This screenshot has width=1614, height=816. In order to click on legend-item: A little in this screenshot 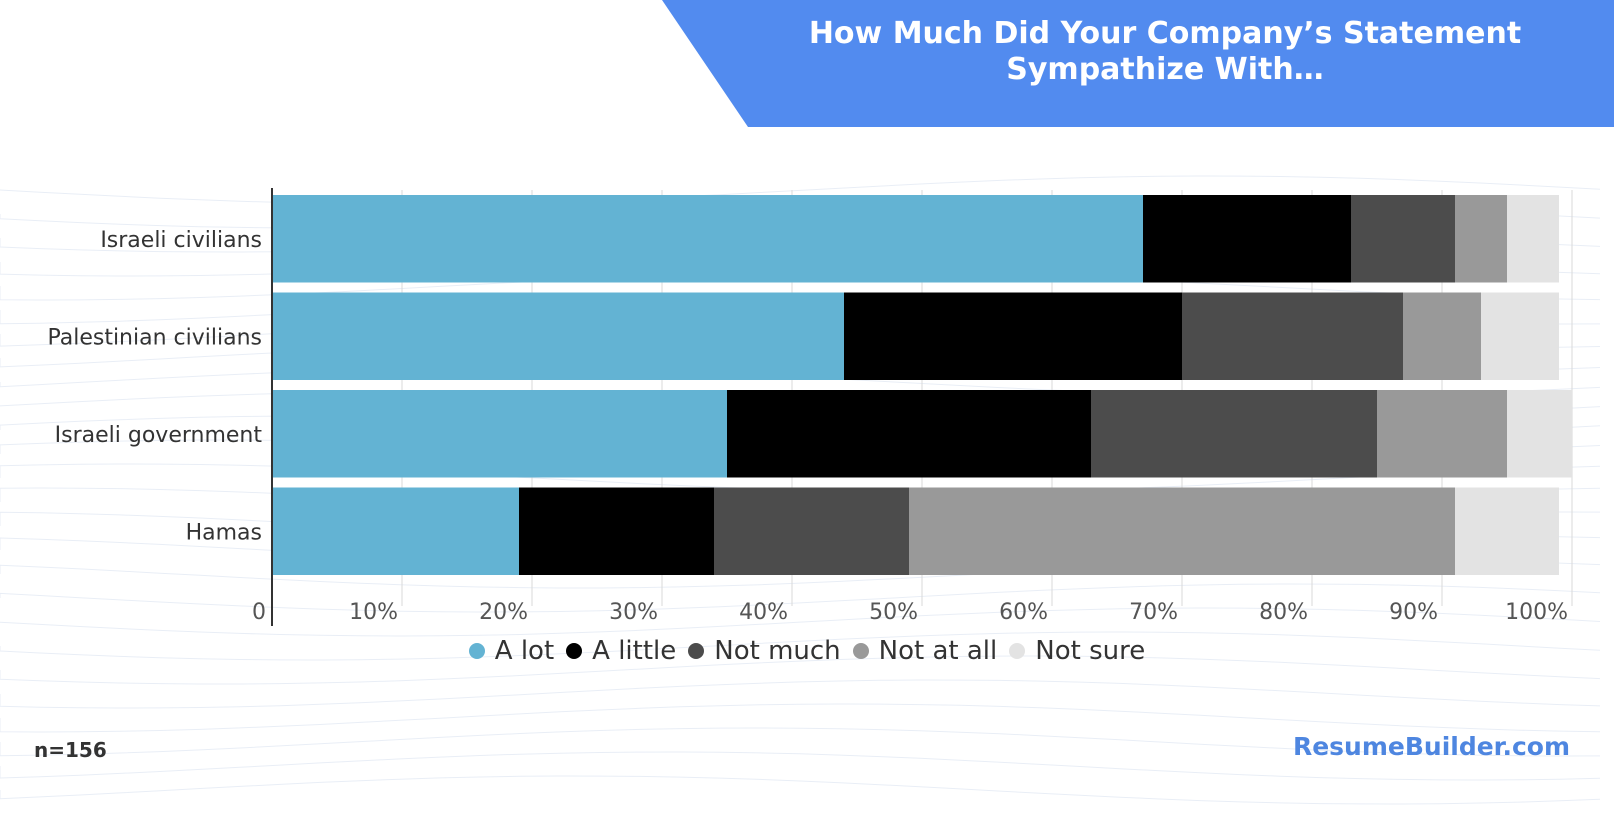, I will do `click(621, 651)`.